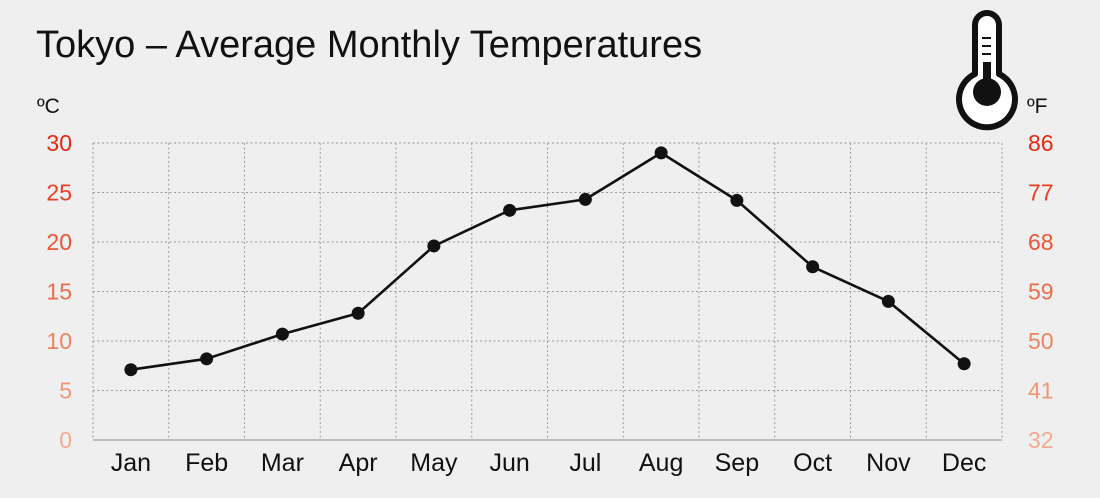  I want to click on y-left-tick-label: 15, so click(59, 292).